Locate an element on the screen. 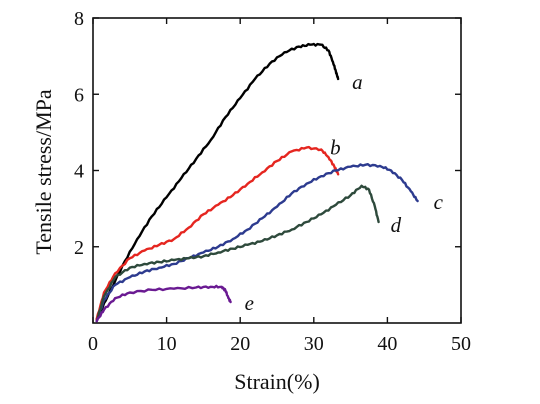 This screenshot has height=404, width=540. y-axis-title: Tensile stress/MPa is located at coordinates (43, 172).